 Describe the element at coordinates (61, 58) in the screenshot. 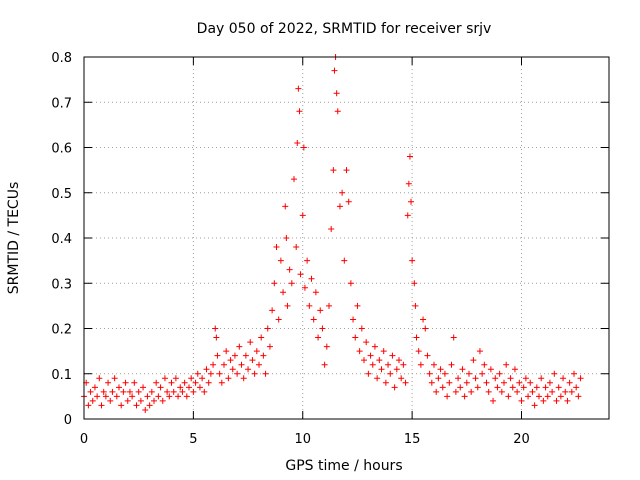

I see `y-tick-label: 0.8` at that location.